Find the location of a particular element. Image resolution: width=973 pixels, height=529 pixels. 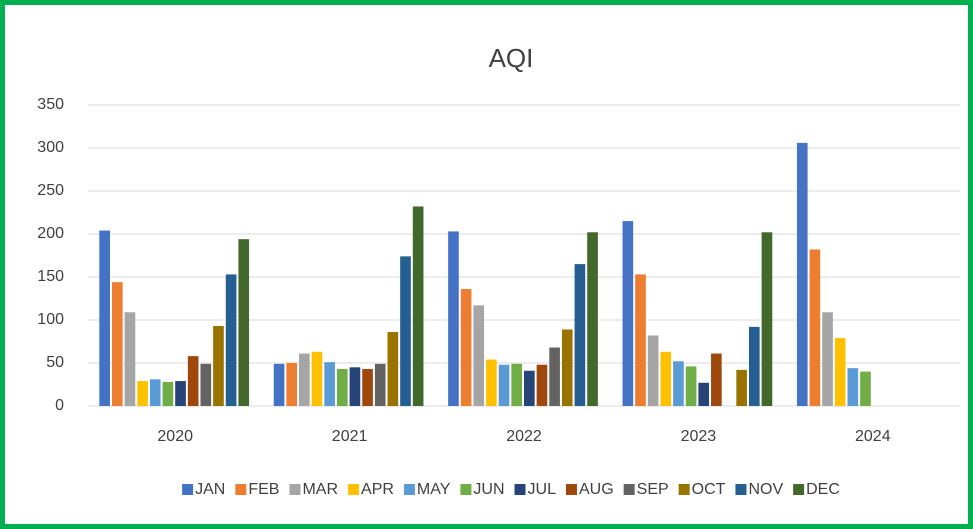

legend-label: JUN is located at coordinates (488, 489).